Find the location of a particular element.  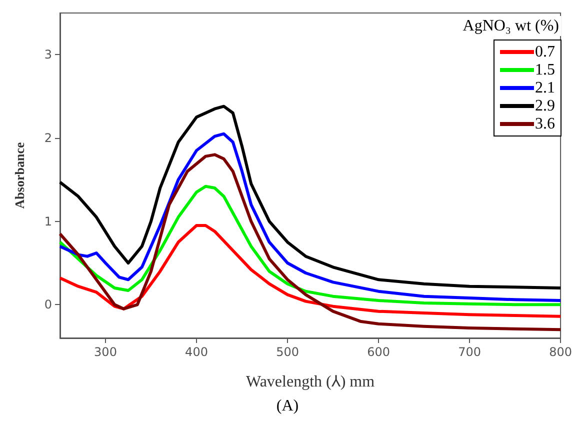

y-tick-label: 1 is located at coordinates (48, 221).